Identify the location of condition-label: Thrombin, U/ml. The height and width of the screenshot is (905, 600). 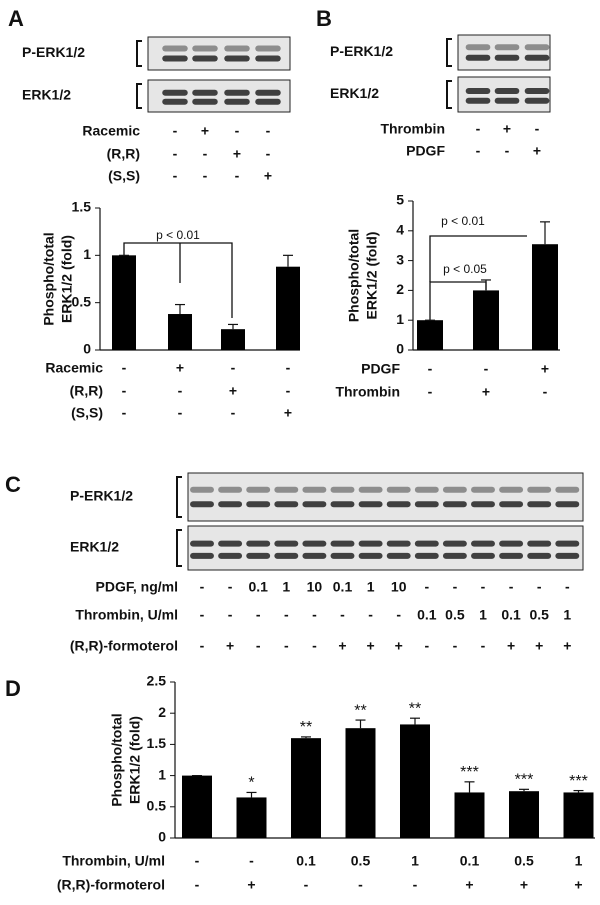
(126, 615).